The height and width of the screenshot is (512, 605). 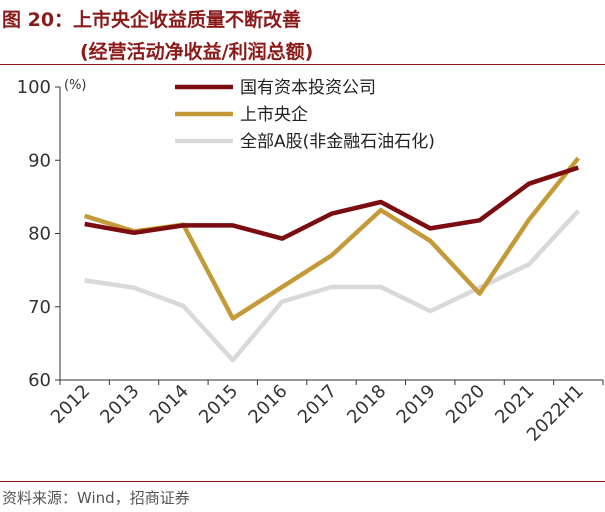 I want to click on y-tick-label: 70, so click(x=39, y=307).